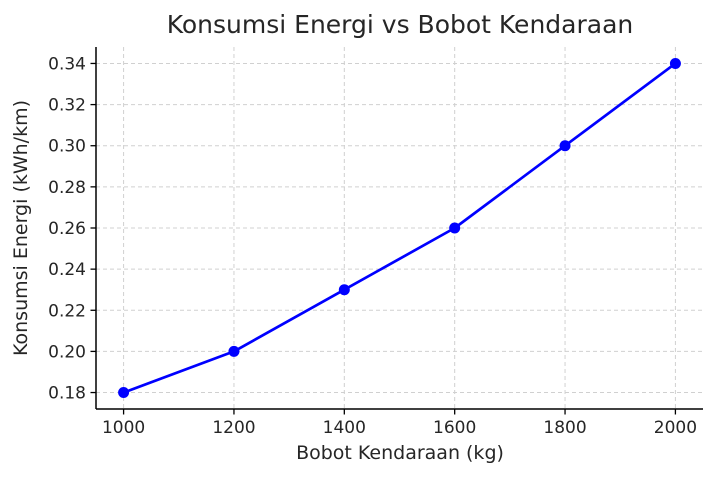 The height and width of the screenshot is (480, 720). Describe the element at coordinates (67, 188) in the screenshot. I see `y-tick-label: 0.28` at that location.